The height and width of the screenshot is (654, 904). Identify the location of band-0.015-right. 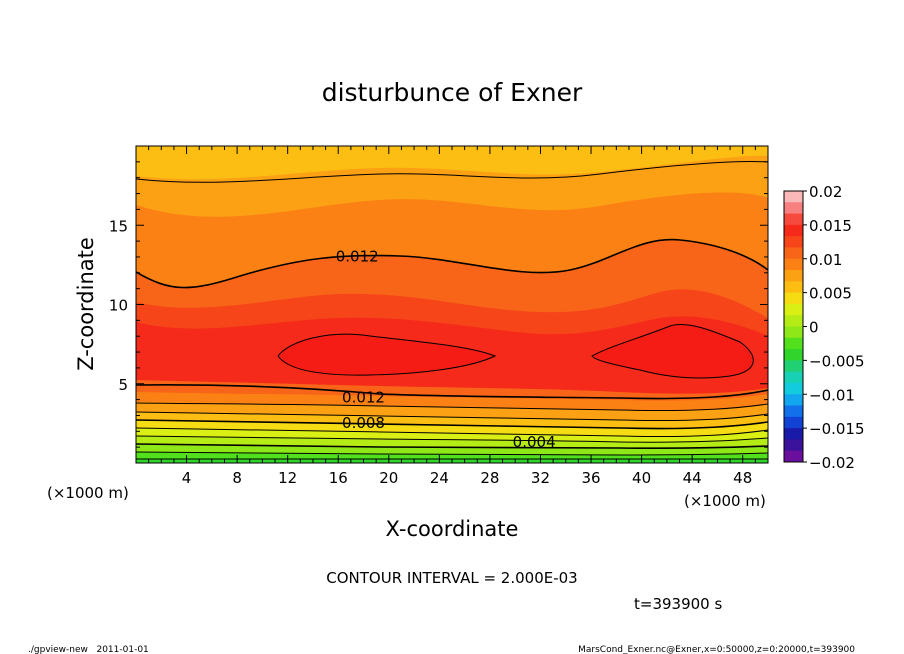
(673, 351).